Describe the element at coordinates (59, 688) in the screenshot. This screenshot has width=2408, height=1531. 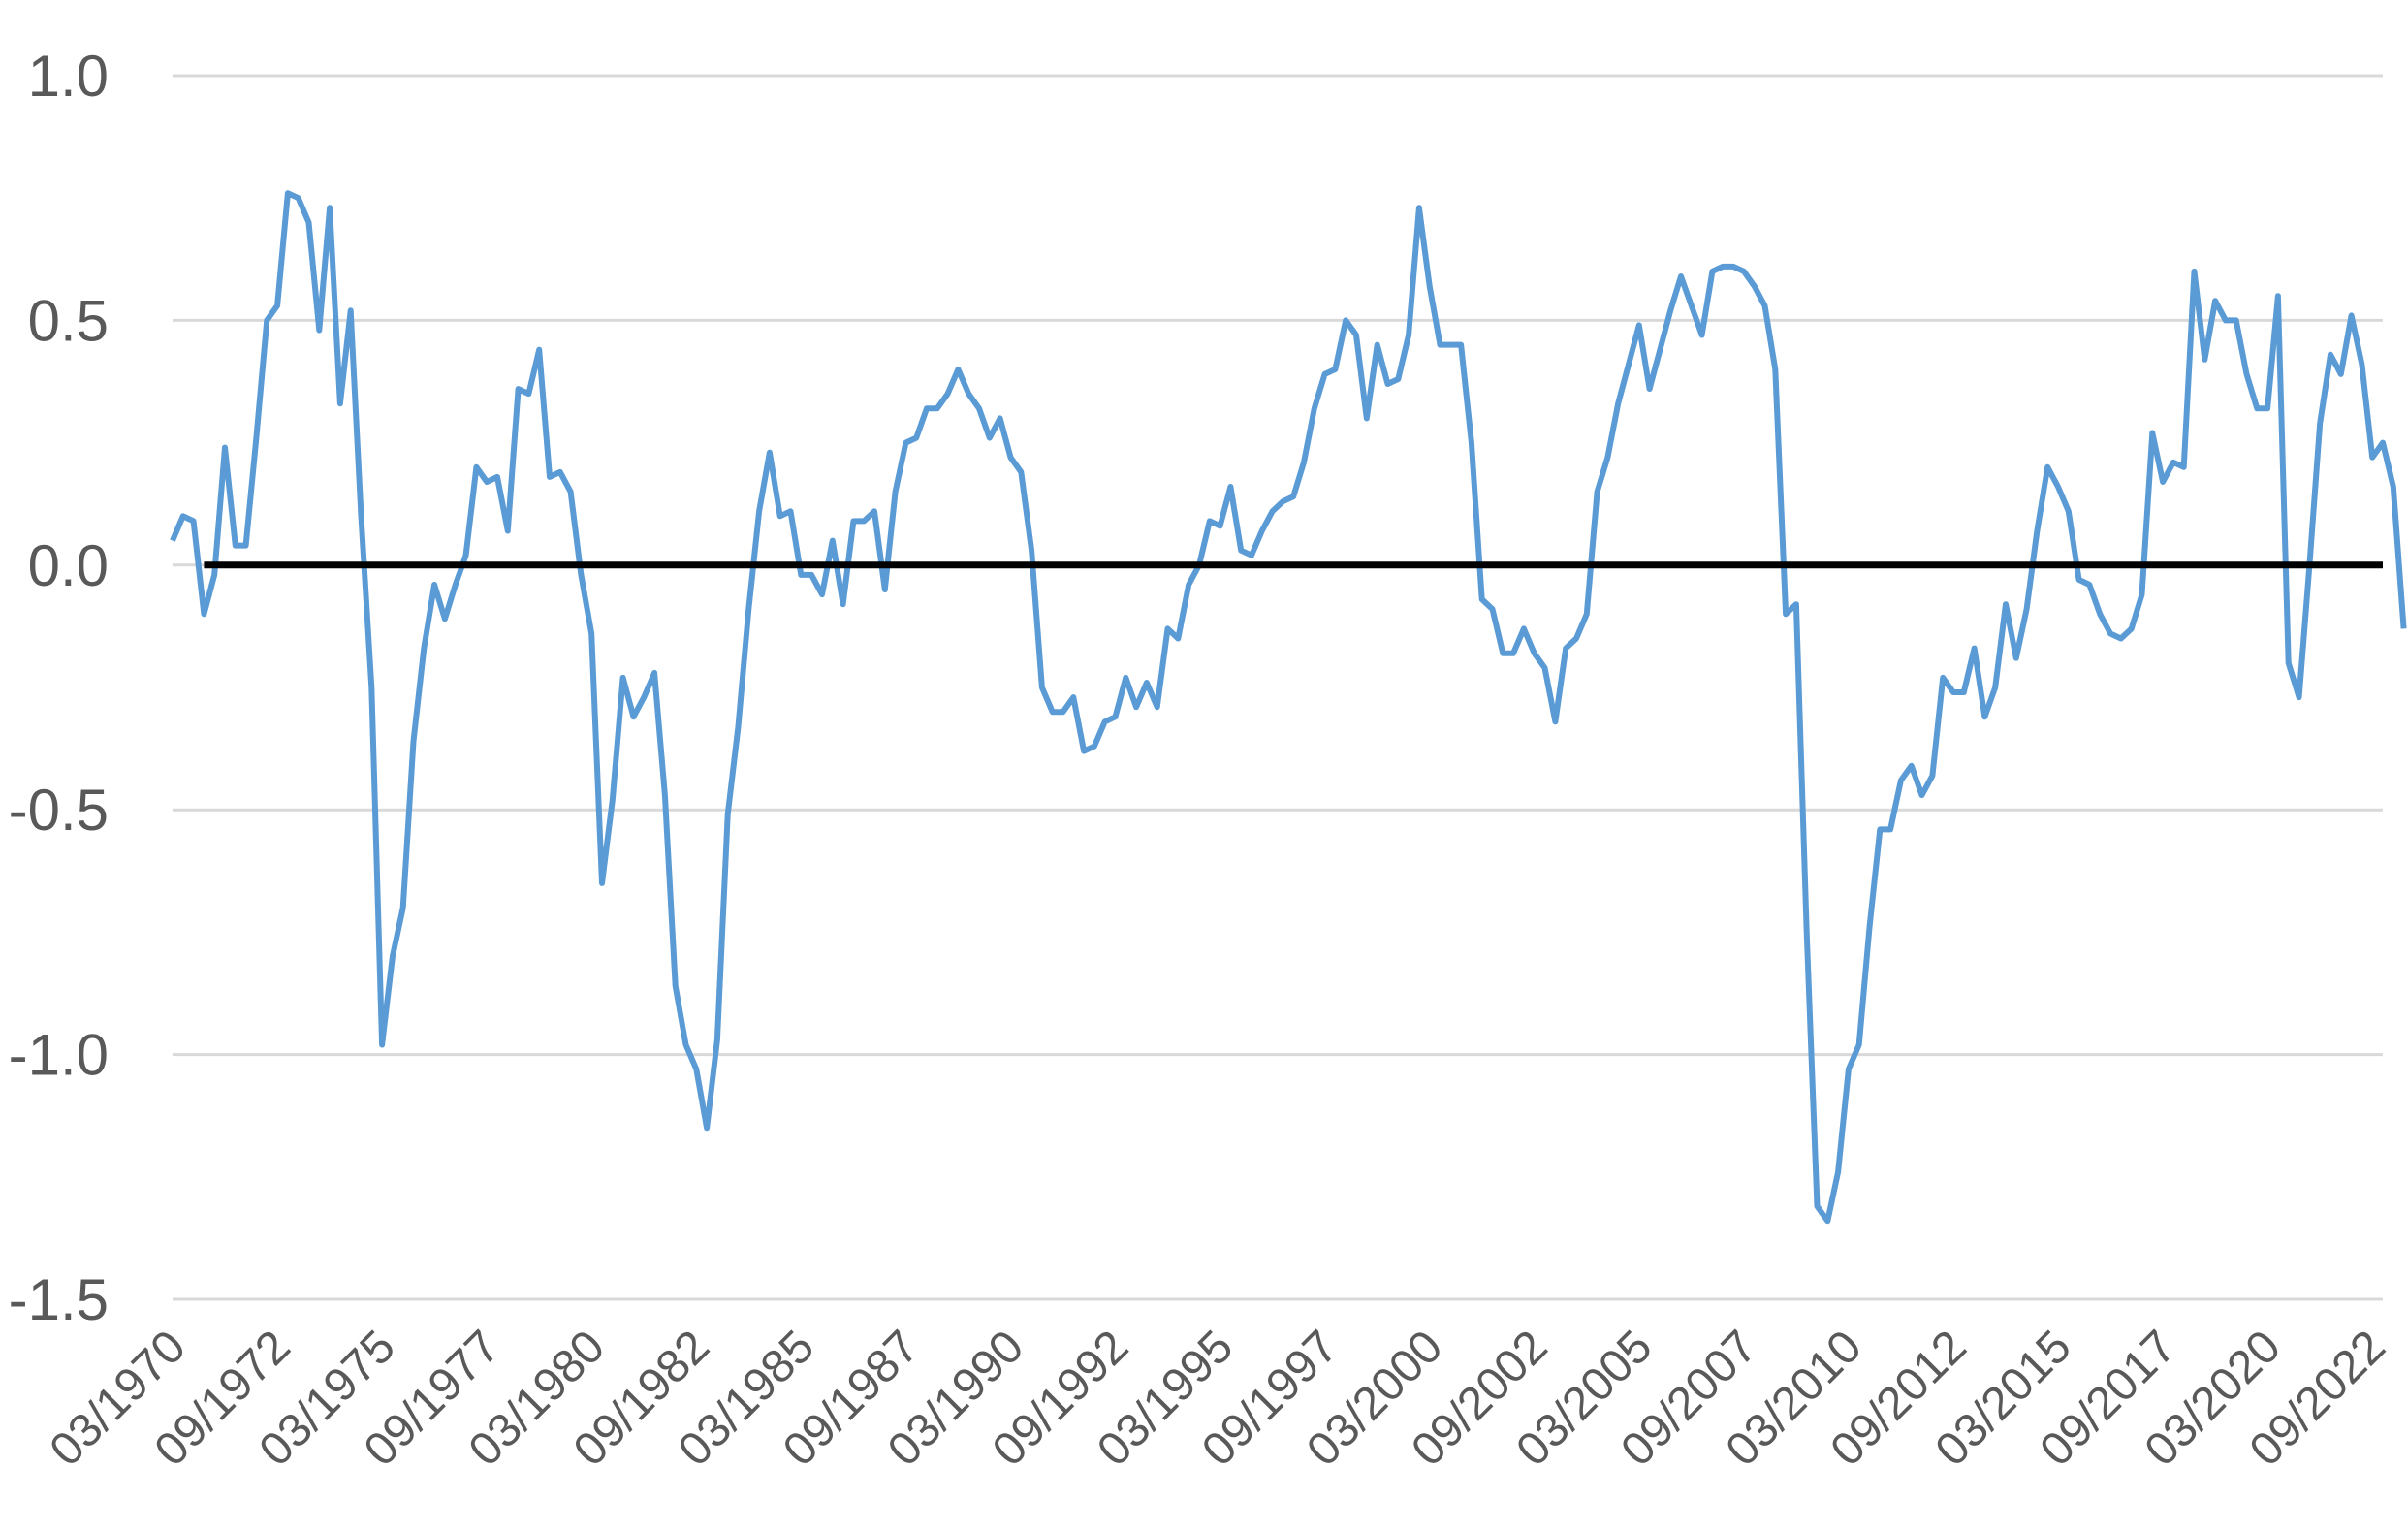
I see `y-axis-tick-labels: 1.0 0.5 0.0 -0.5 -1.0 -1.5` at that location.